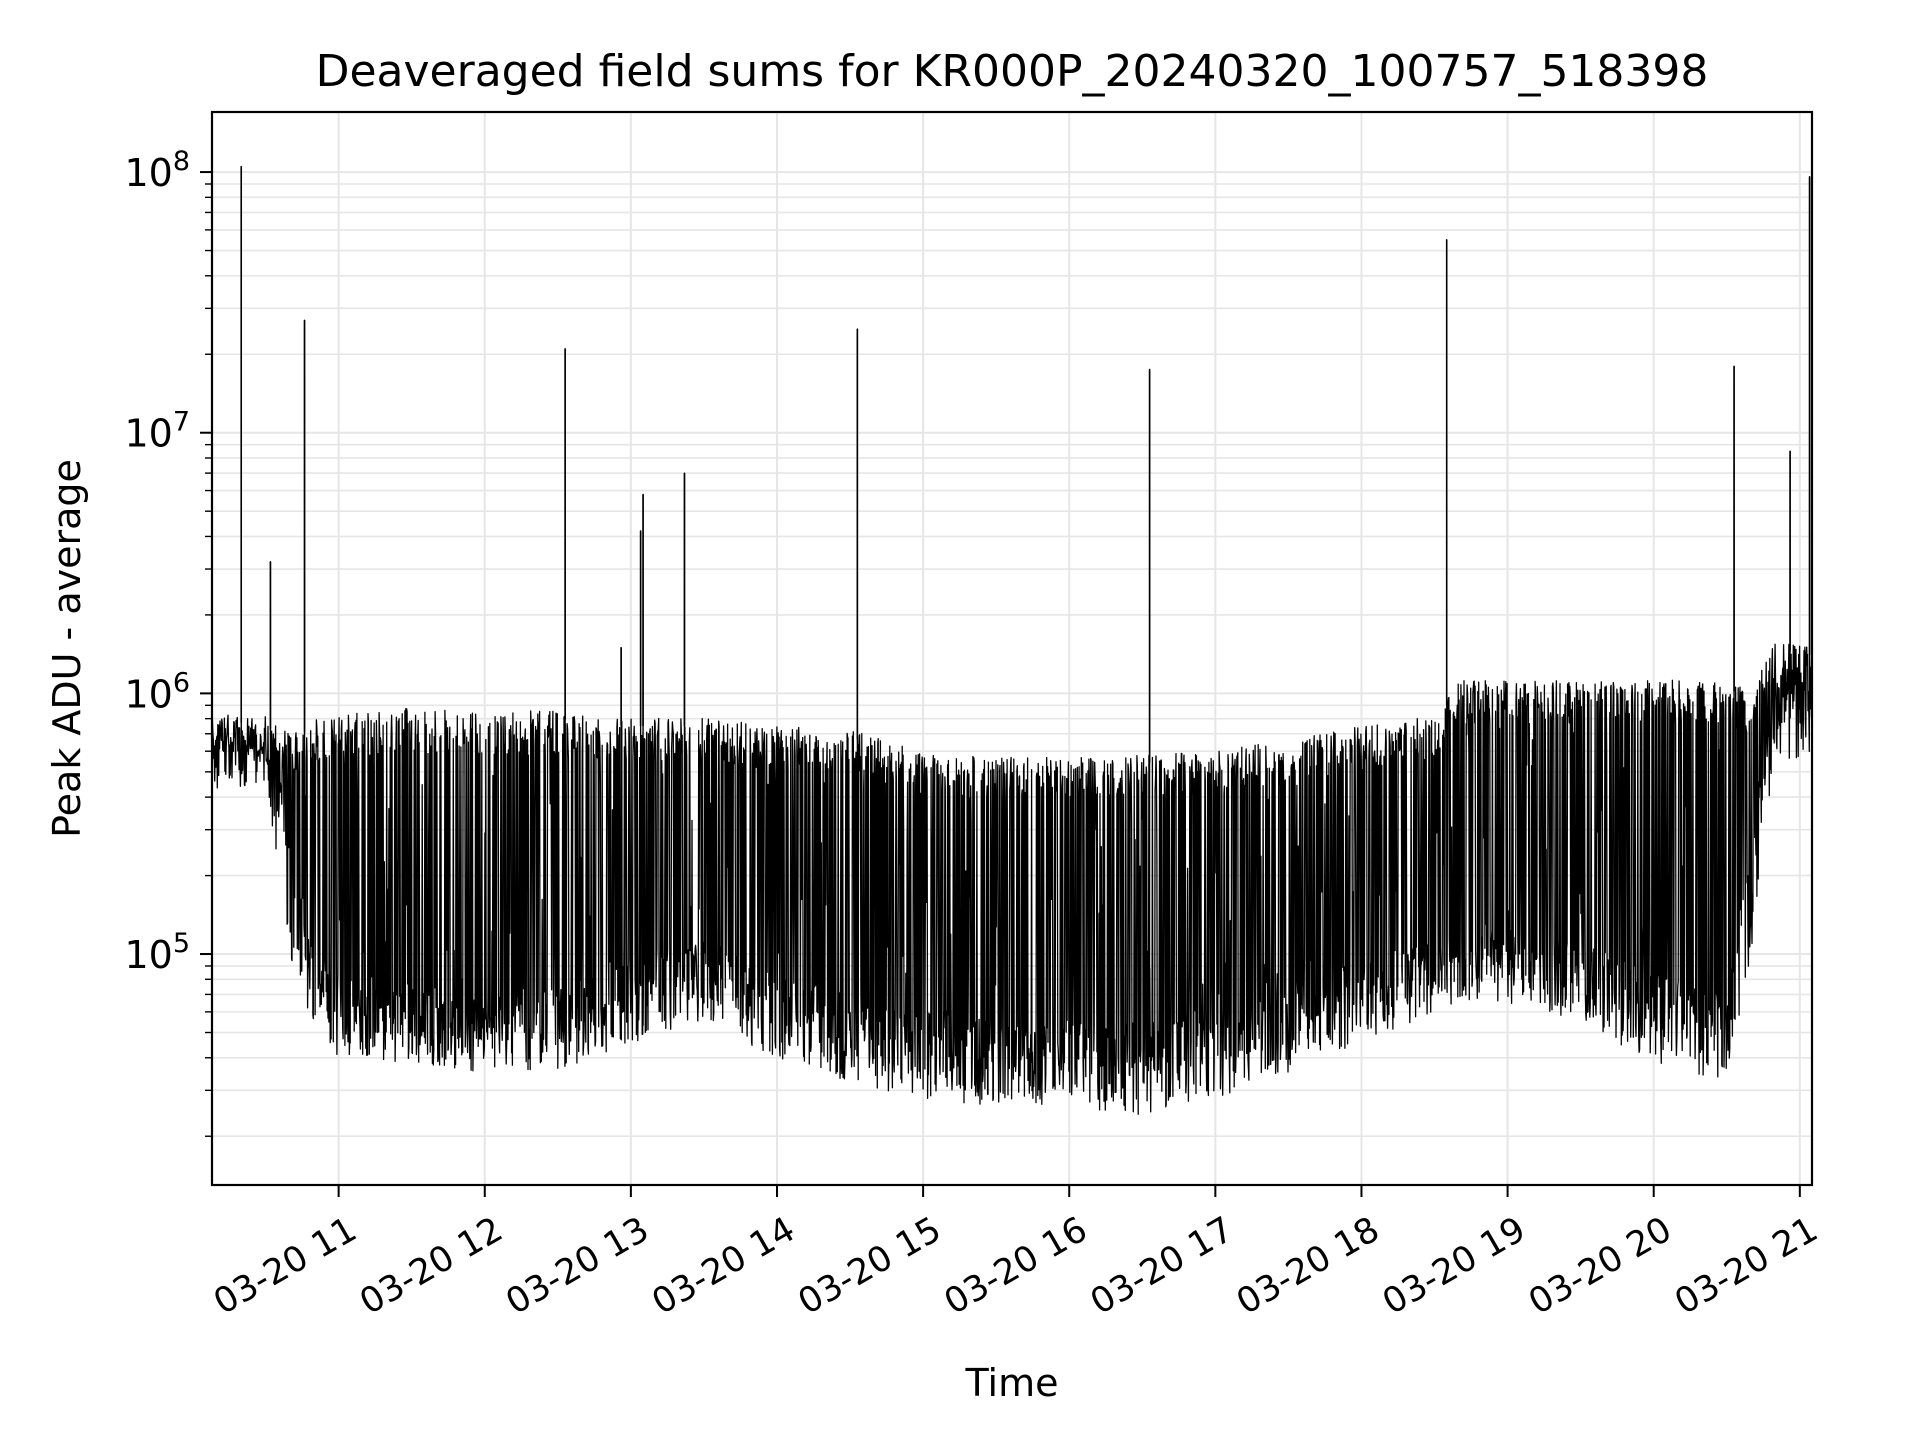 This screenshot has height=1444, width=1920. What do you see at coordinates (157, 952) in the screenshot?
I see `y-tick-label: 105` at bounding box center [157, 952].